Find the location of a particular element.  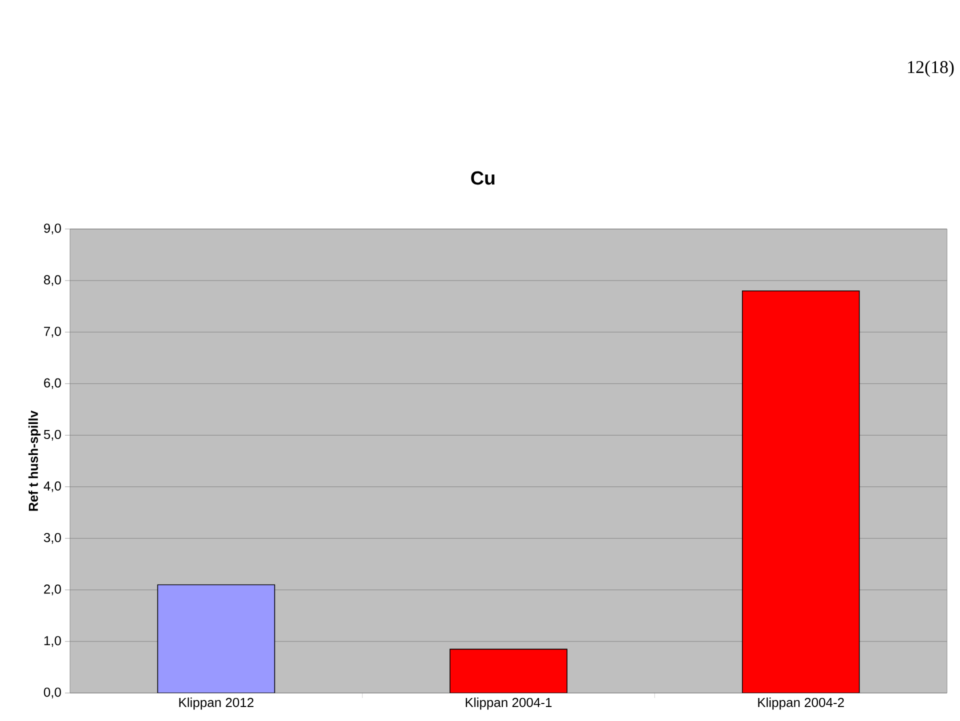

y-tick-label: 3,0 is located at coordinates (52, 538).